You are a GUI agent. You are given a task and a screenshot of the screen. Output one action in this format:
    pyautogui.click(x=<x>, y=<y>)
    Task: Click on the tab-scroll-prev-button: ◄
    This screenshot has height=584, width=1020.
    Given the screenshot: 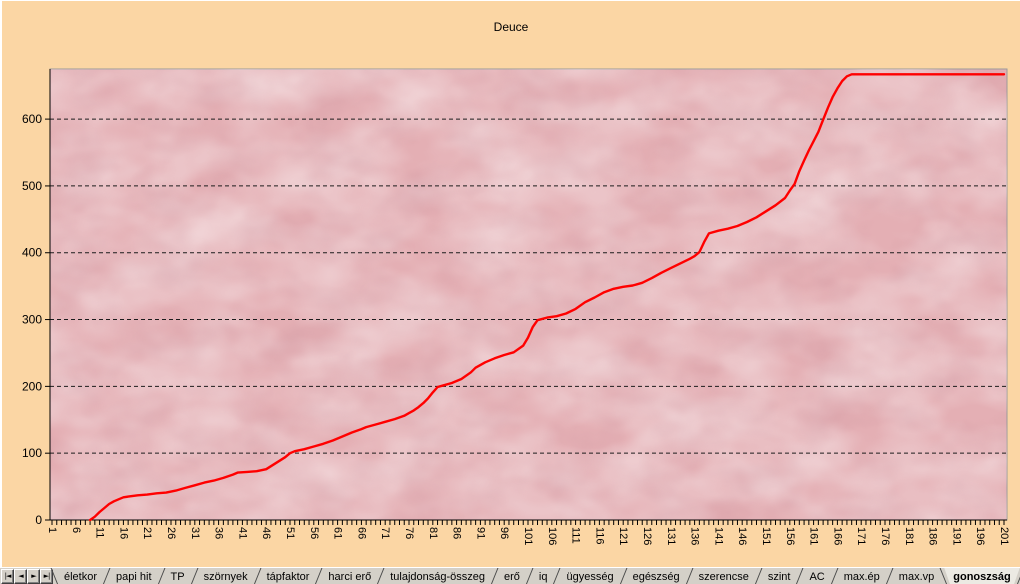 What is the action you would take?
    pyautogui.click(x=20, y=576)
    